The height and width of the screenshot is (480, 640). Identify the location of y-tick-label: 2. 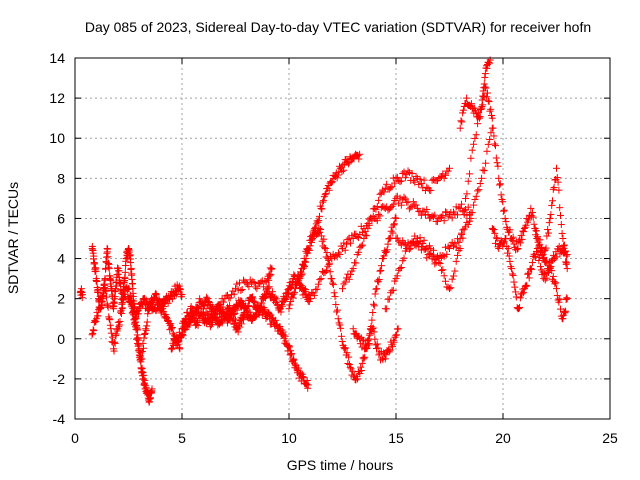
(61, 299).